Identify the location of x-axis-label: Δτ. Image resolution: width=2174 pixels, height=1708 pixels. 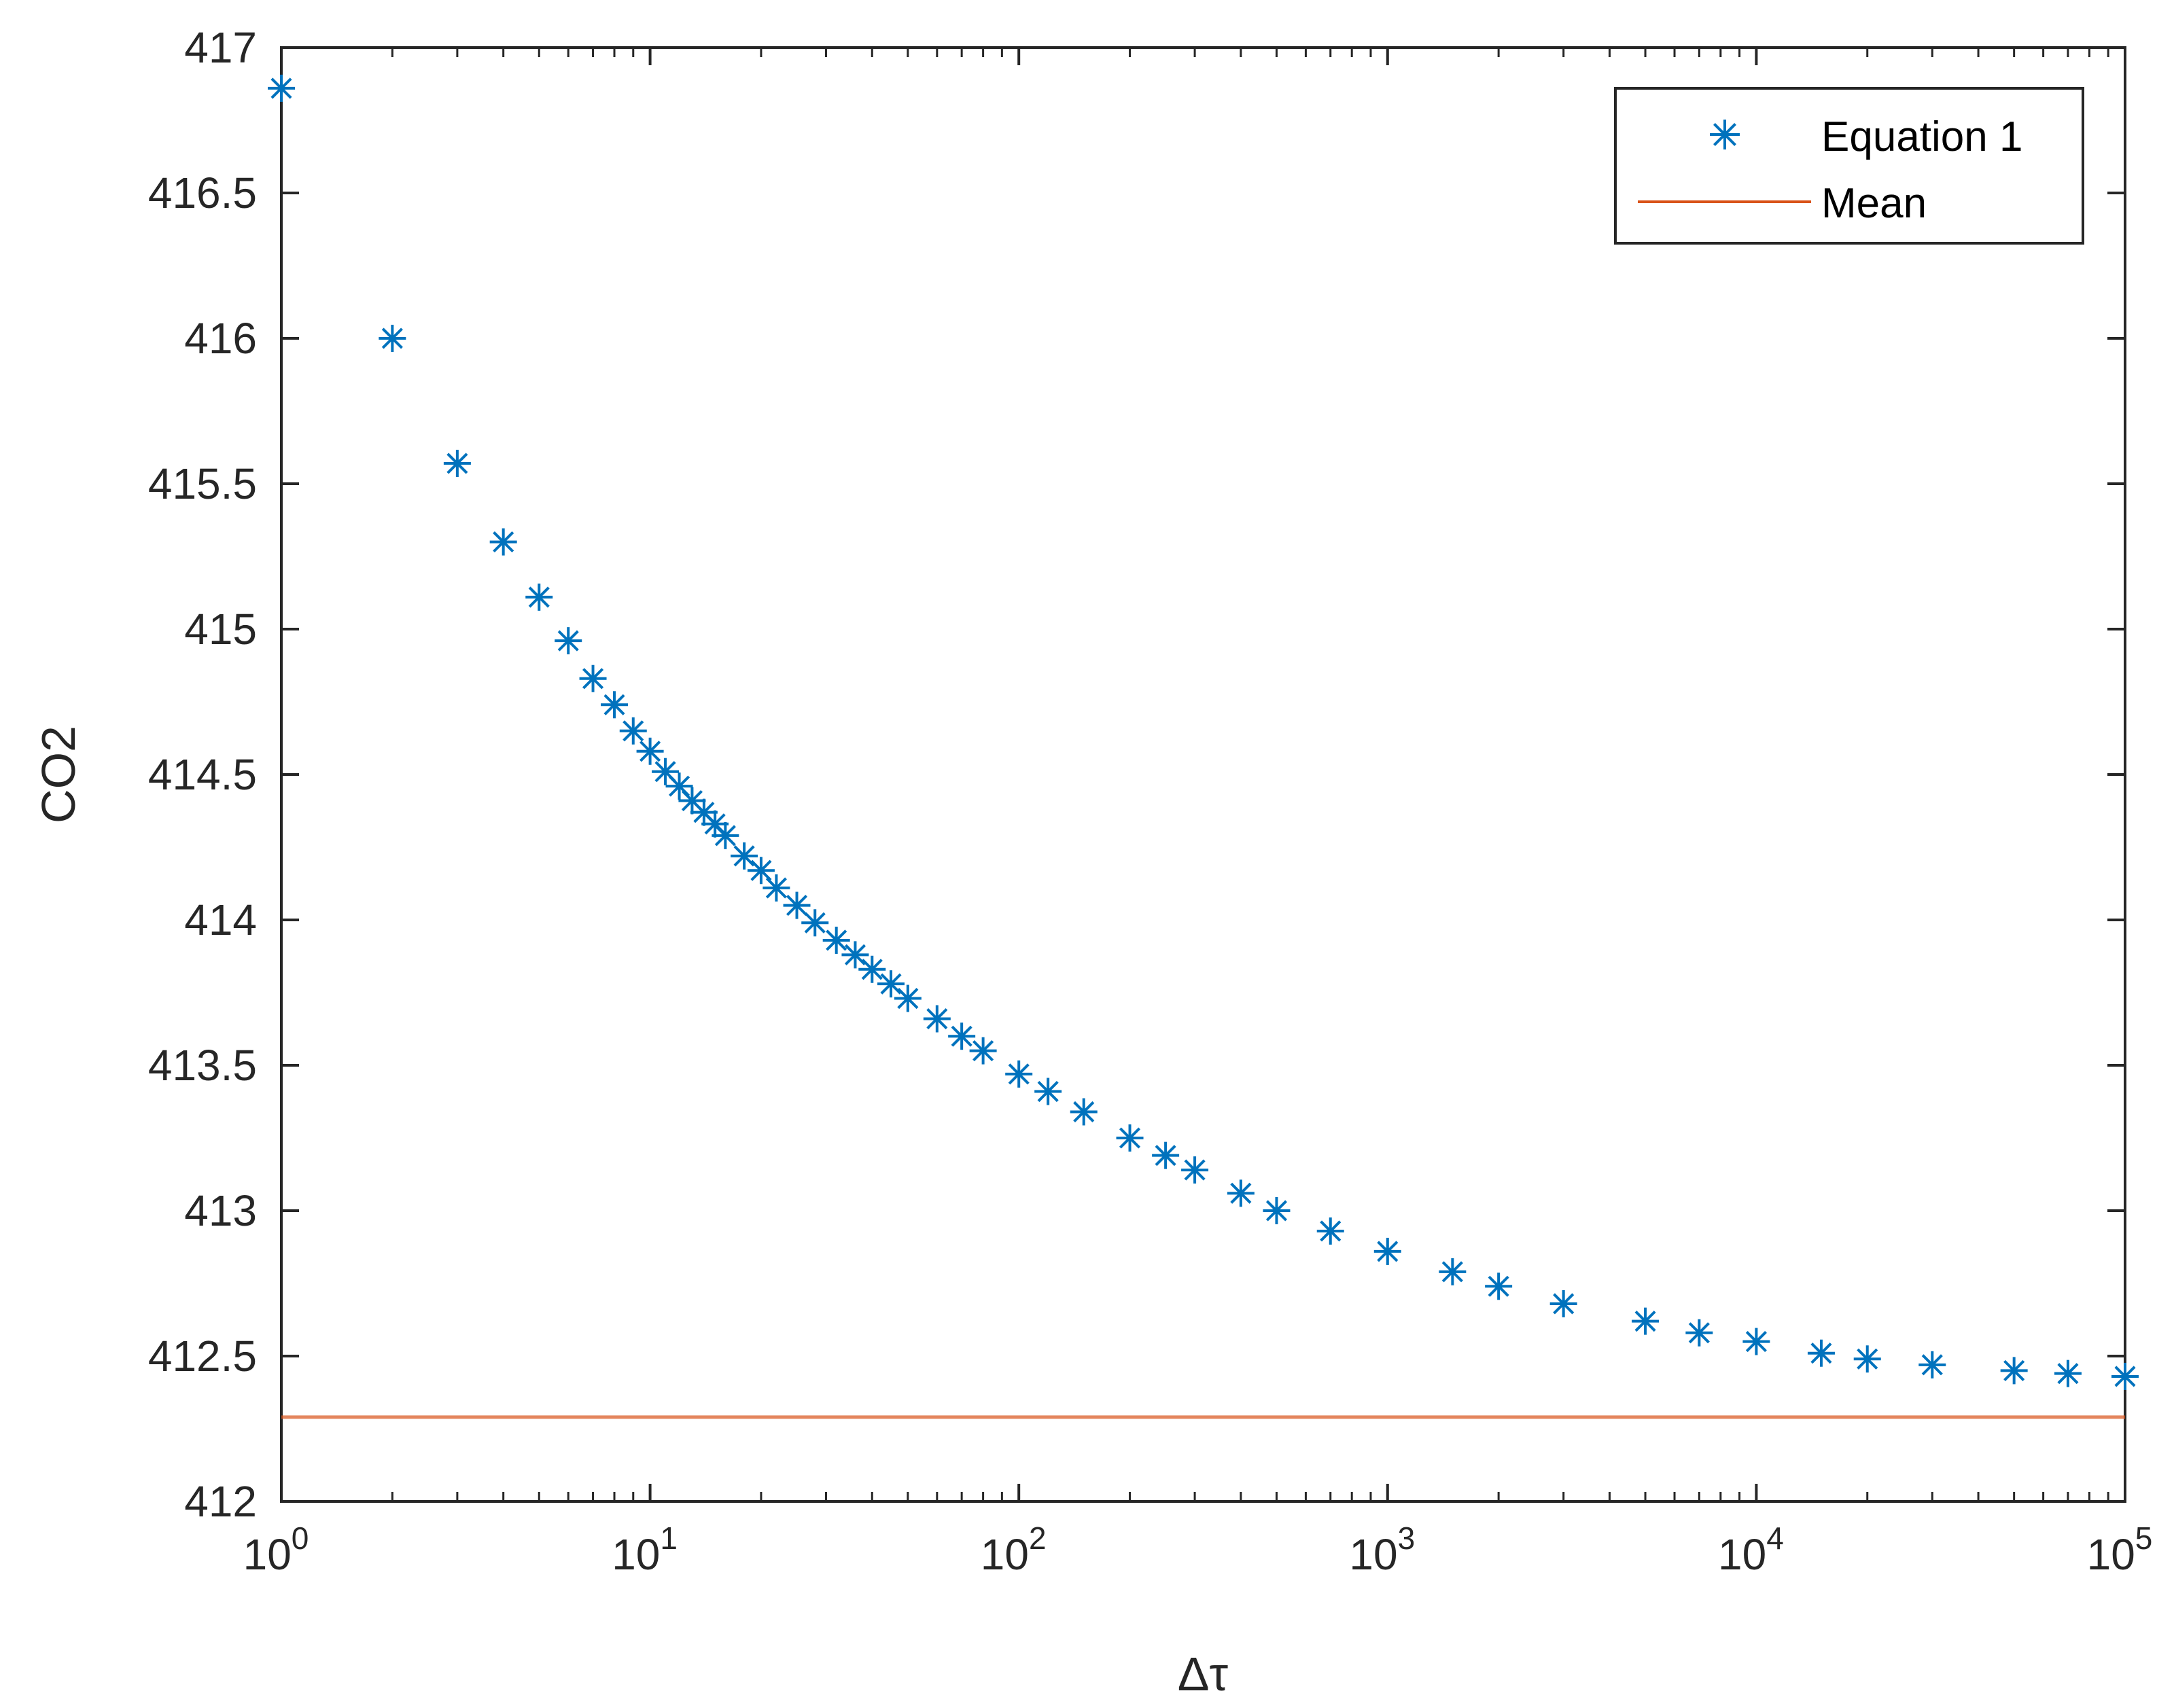
(1203, 1674).